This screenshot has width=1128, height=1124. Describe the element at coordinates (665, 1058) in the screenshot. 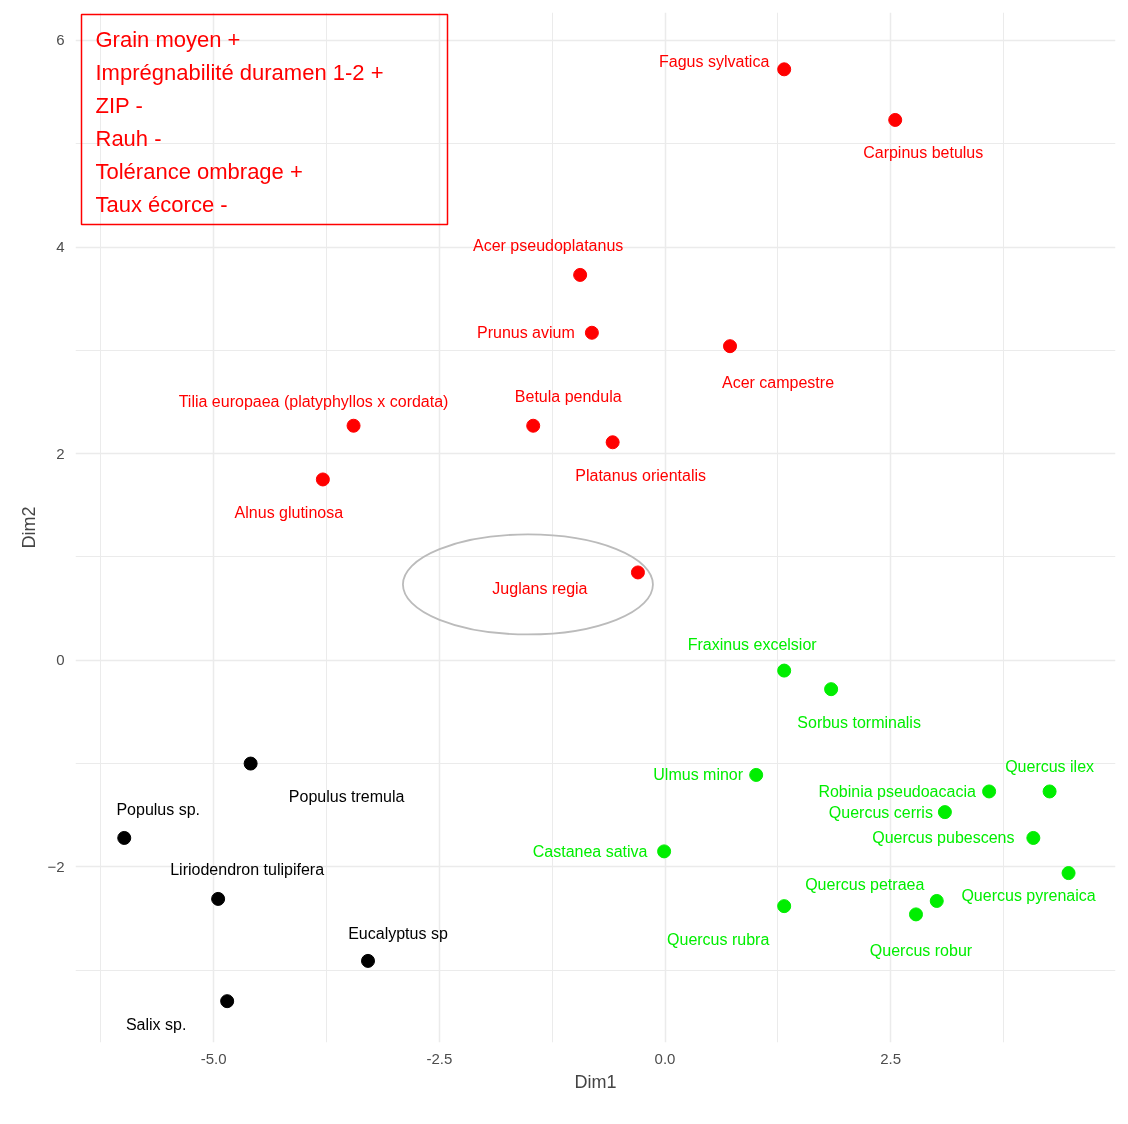

I see `x-tick-label: 0.0` at that location.